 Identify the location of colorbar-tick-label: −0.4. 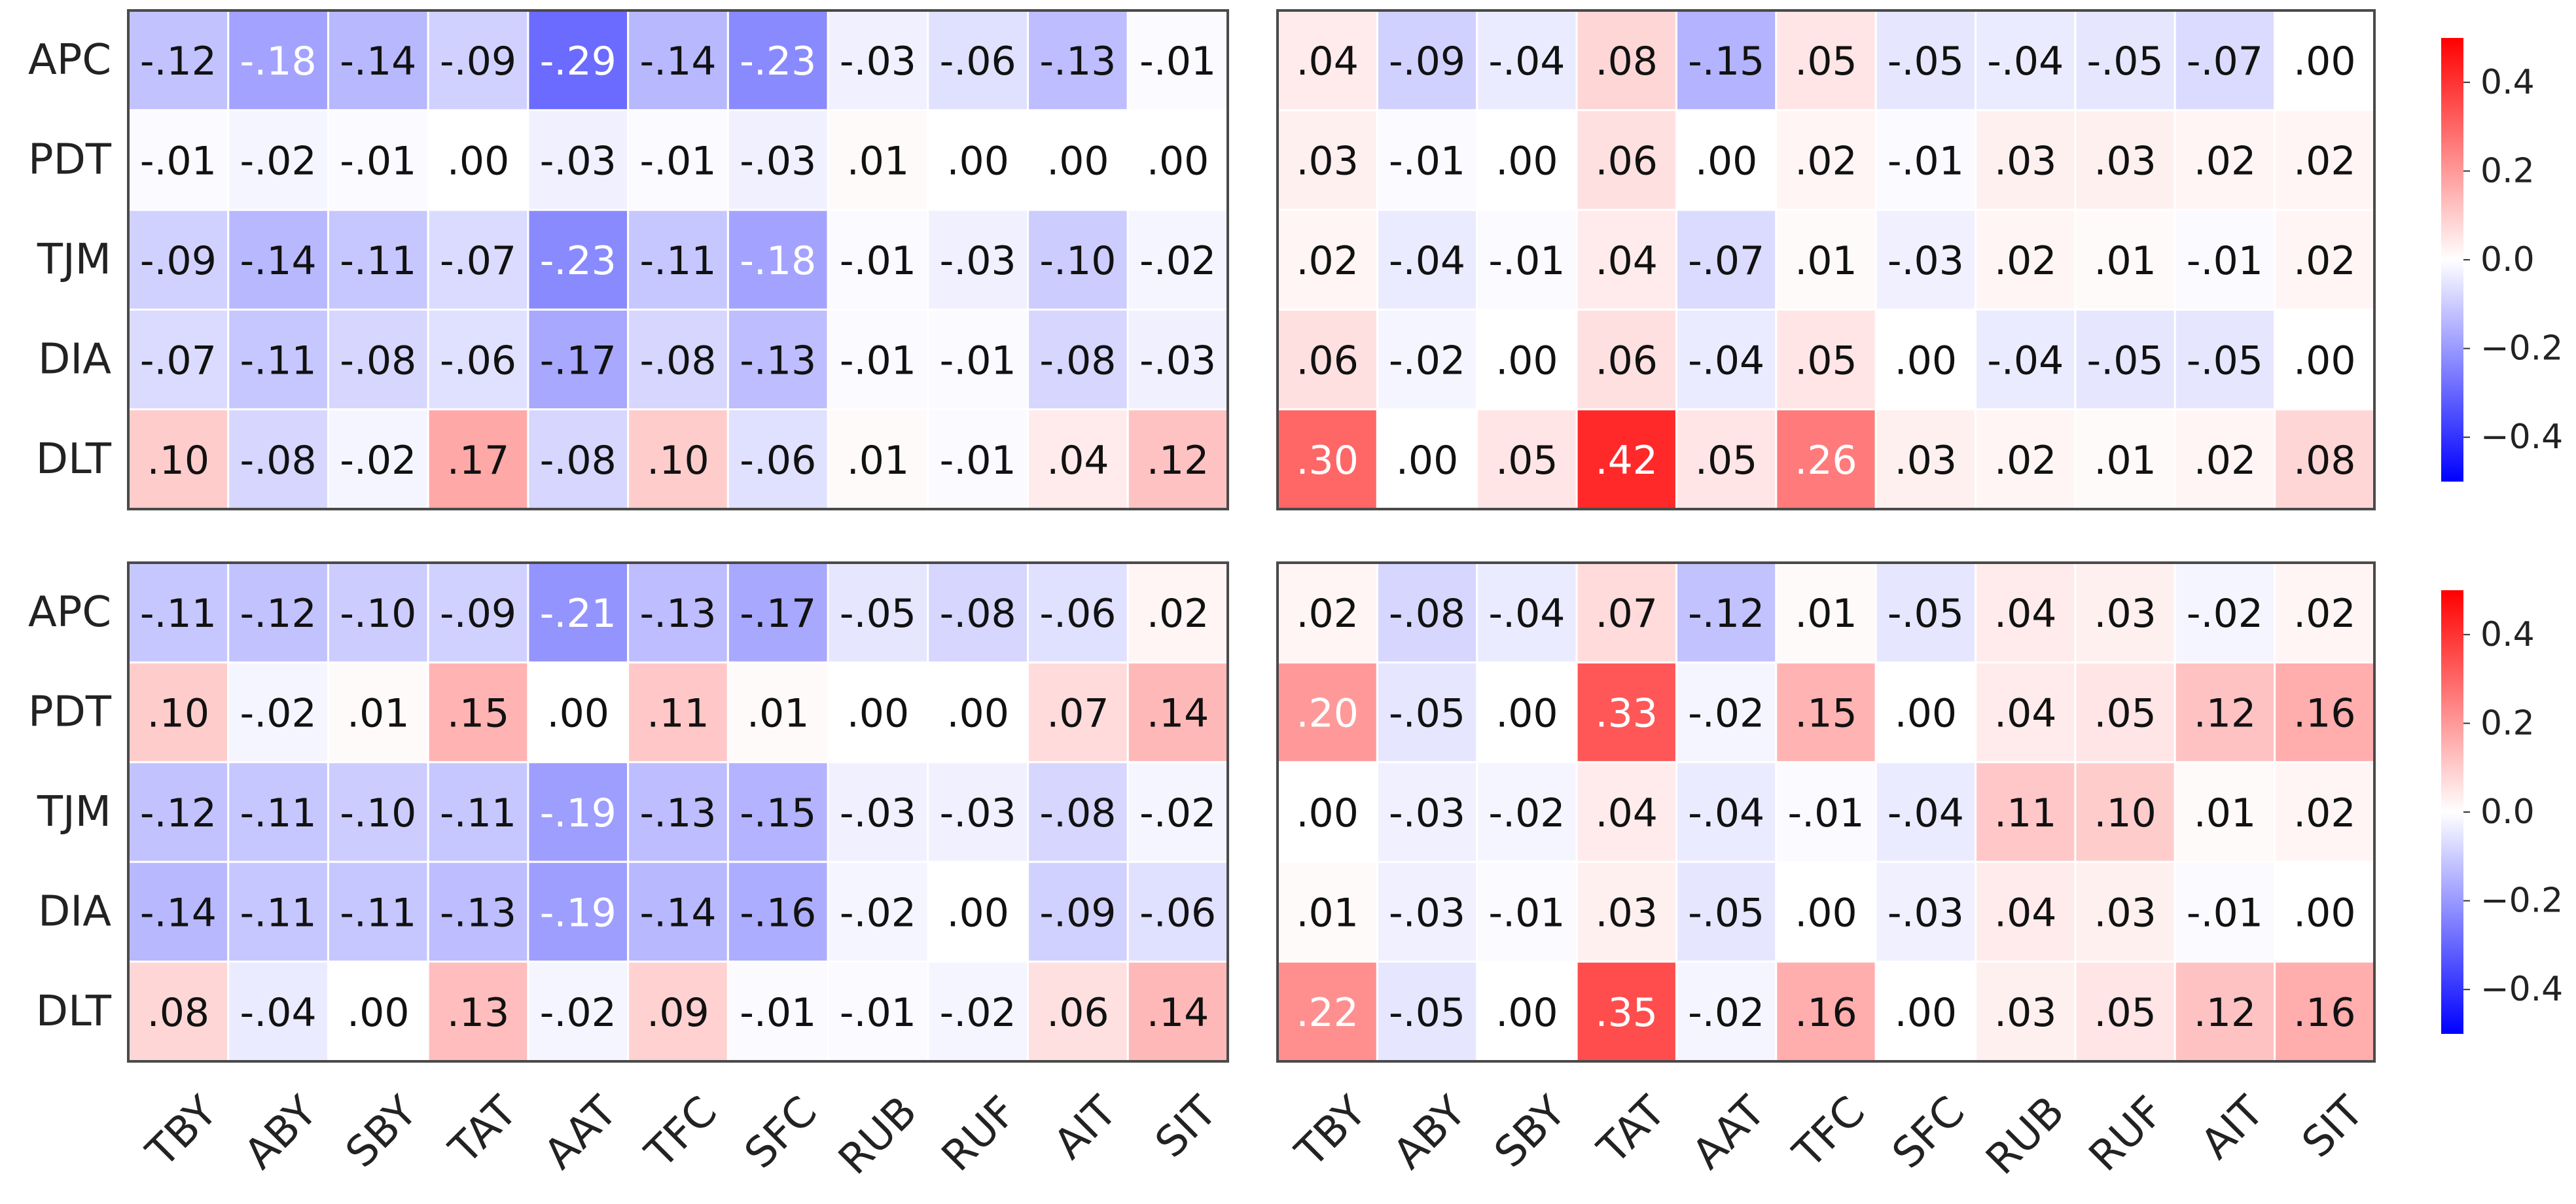
(2521, 989).